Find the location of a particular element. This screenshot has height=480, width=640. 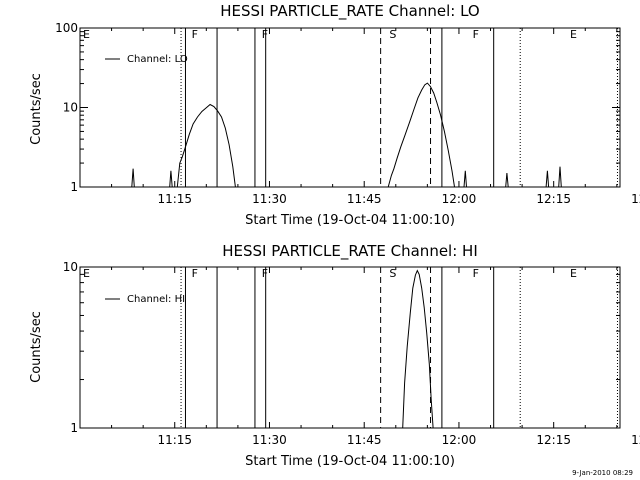

hi-y-axis-label: Counts/sec is located at coordinates (36, 347).